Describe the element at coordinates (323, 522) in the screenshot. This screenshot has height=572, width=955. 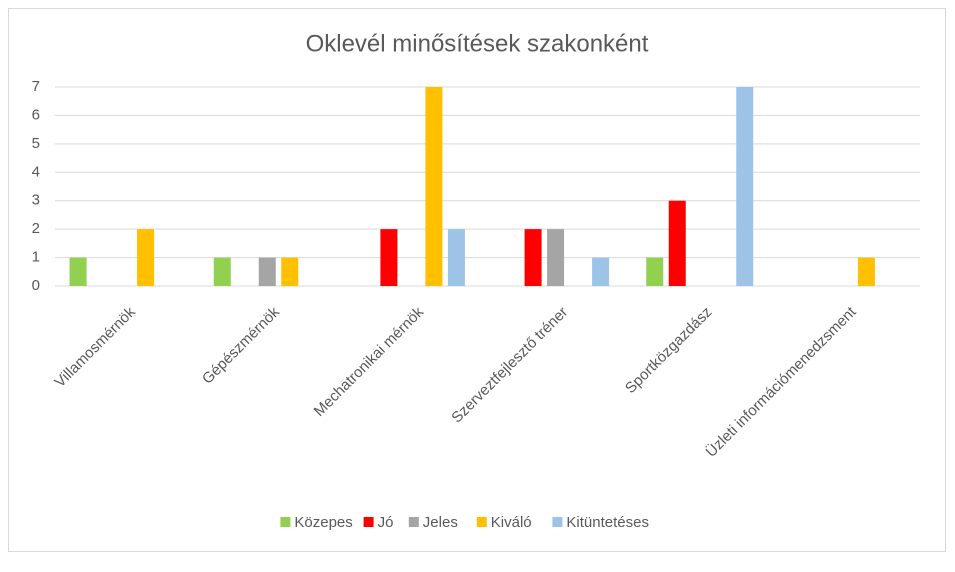
I see `legend-label: Közepes` at that location.